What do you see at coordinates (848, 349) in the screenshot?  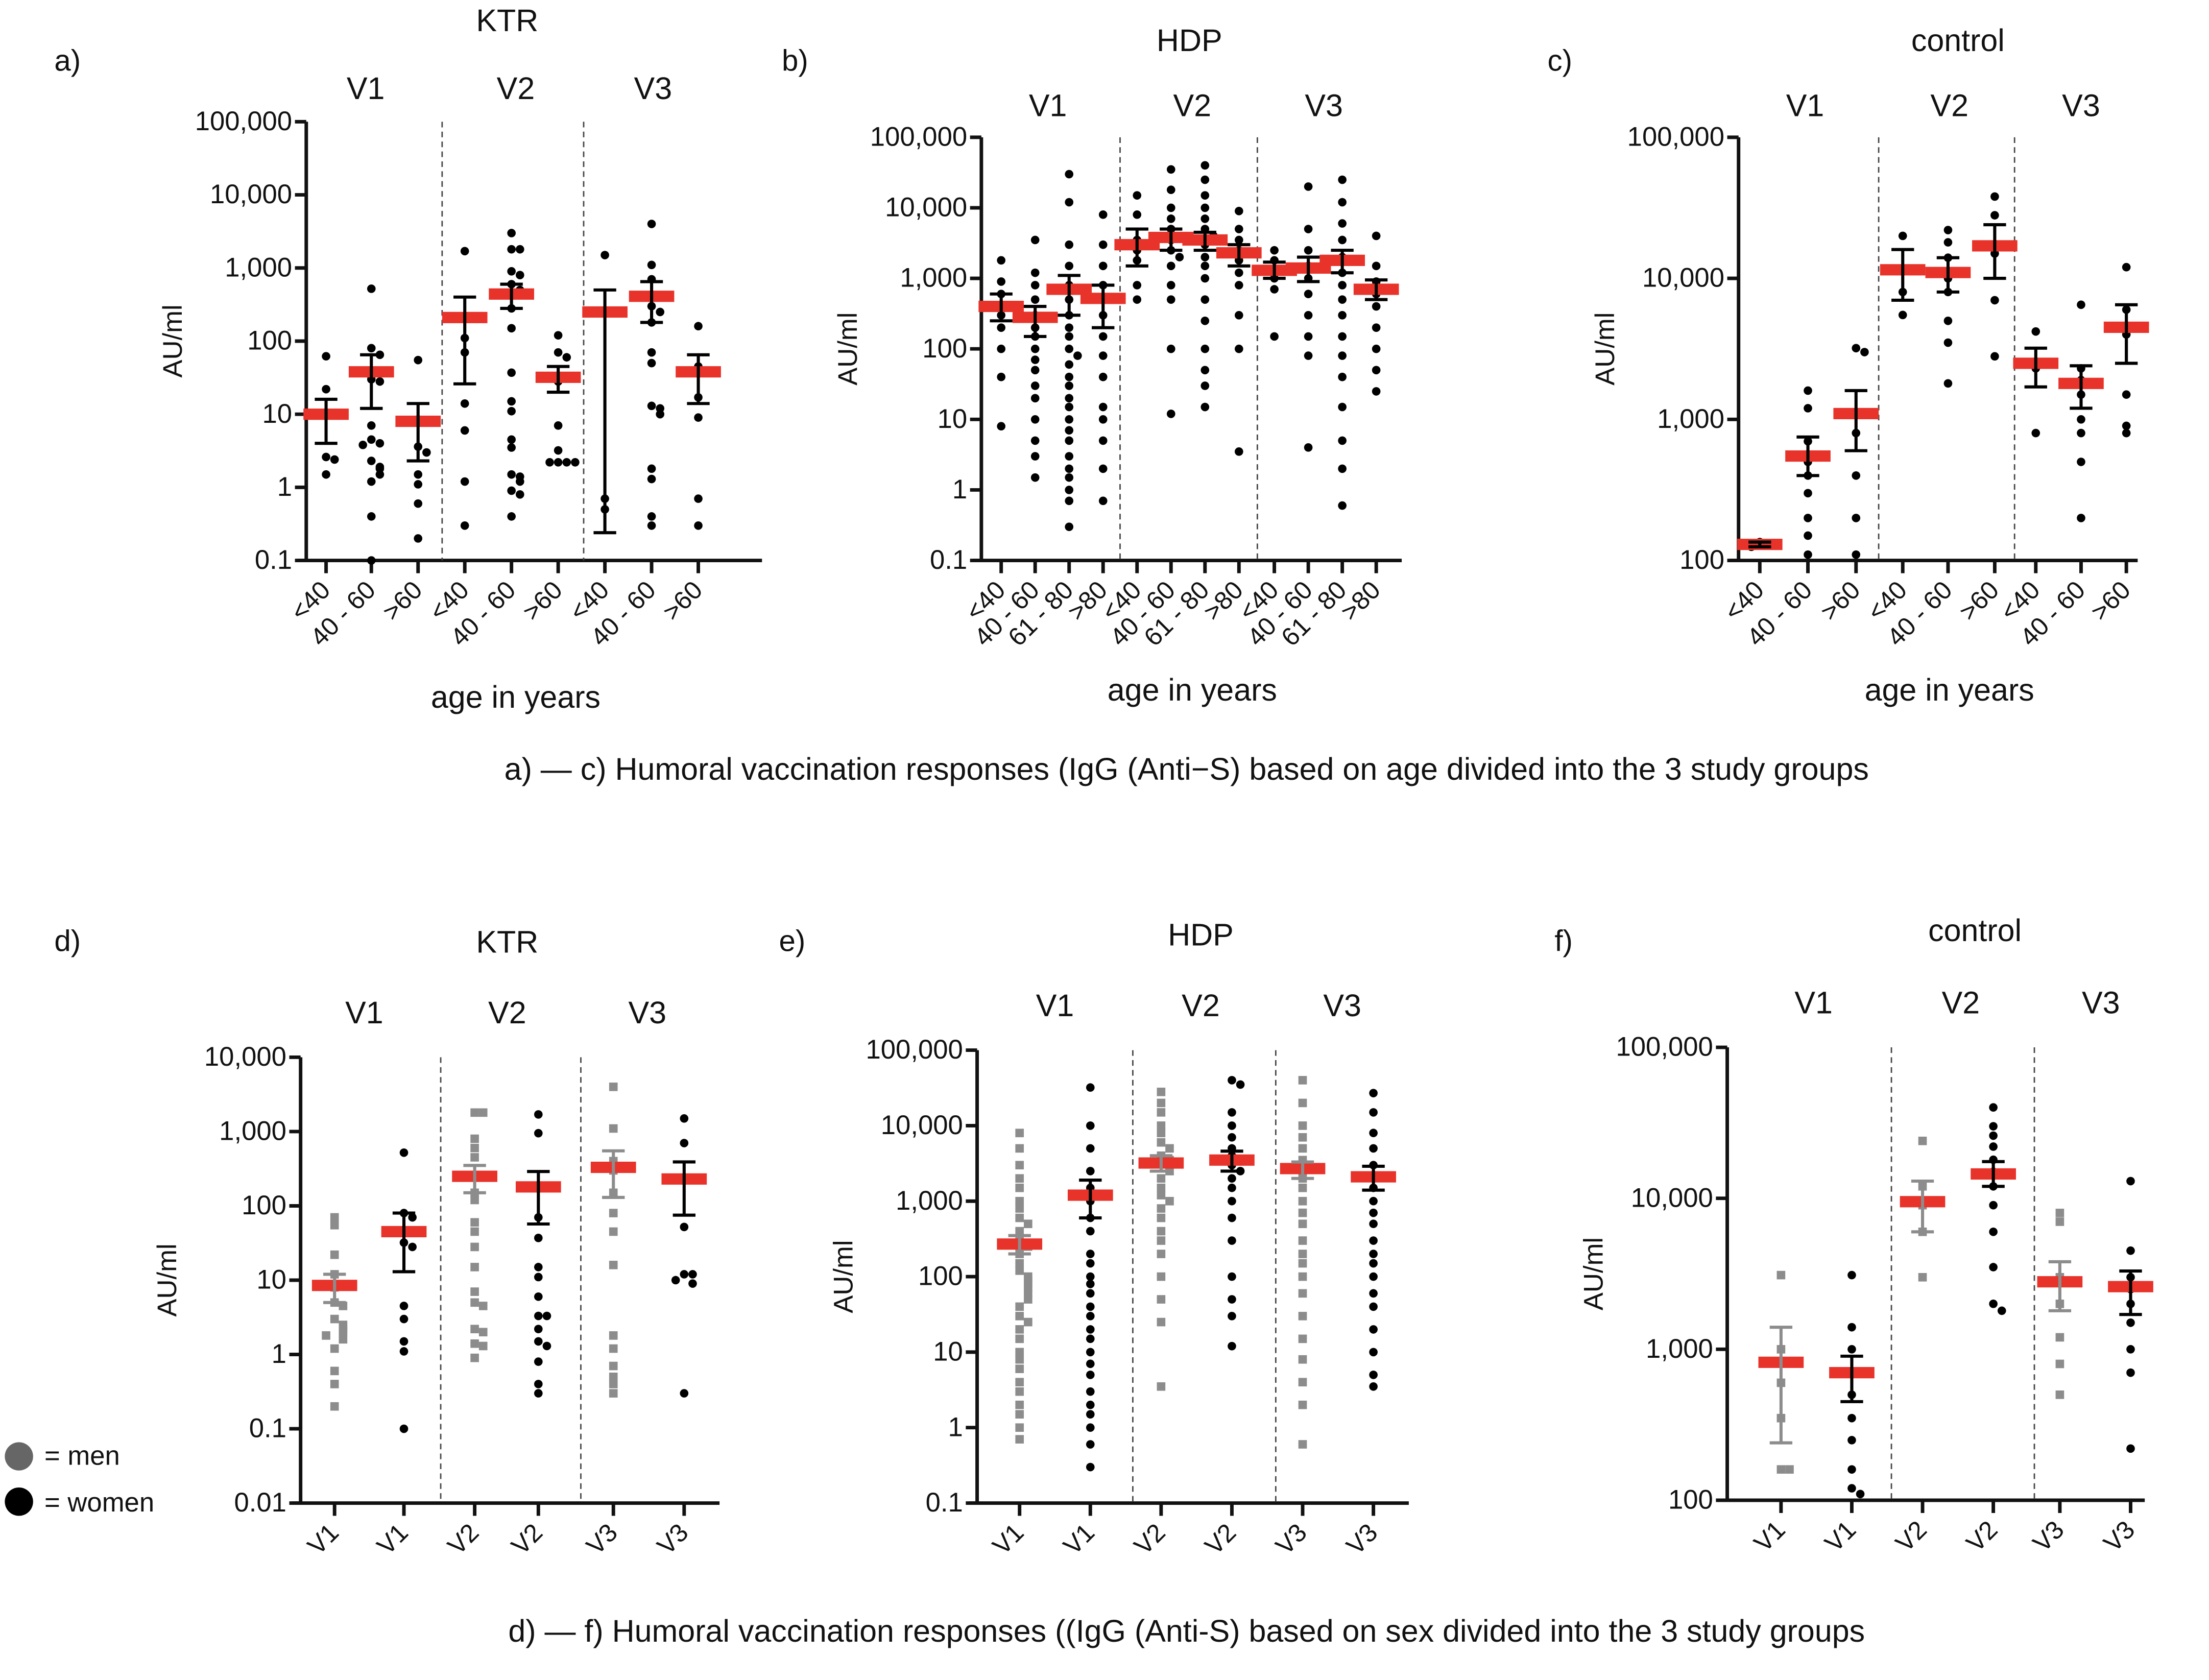 I see `y-axis-label: AU/ml` at bounding box center [848, 349].